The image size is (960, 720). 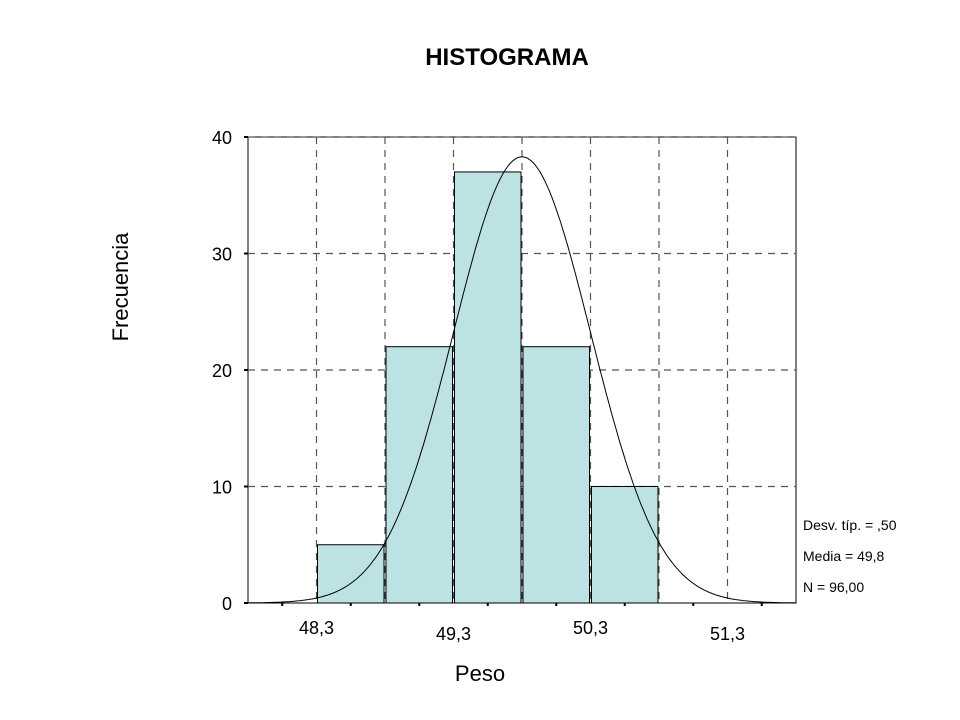 I want to click on x-tick-label-3: 51,3, so click(x=727, y=634).